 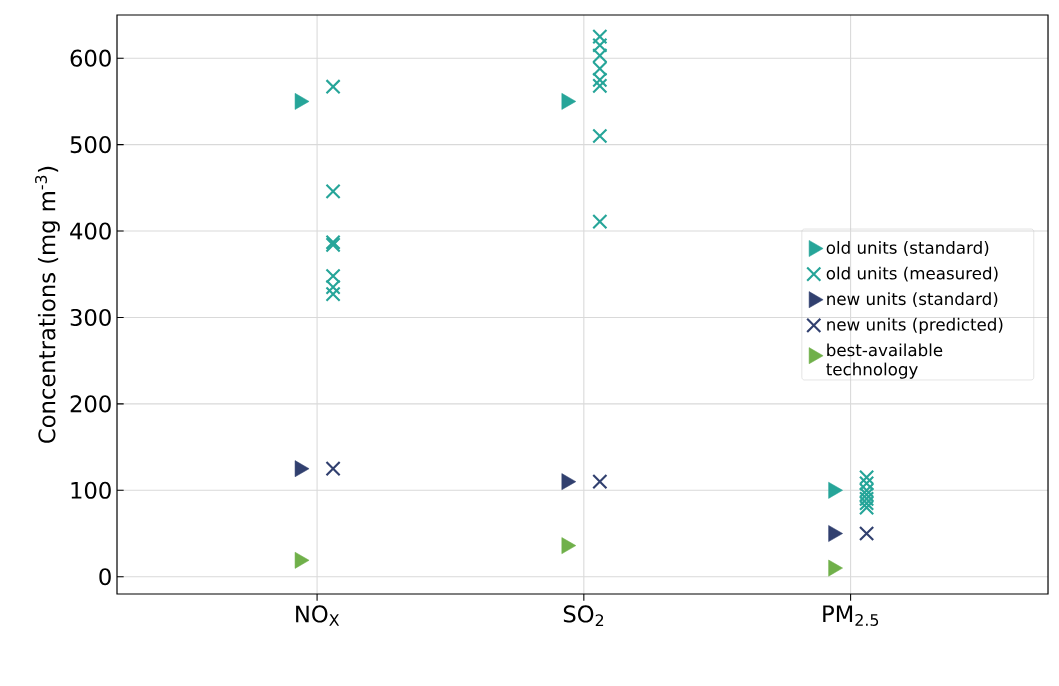 What do you see at coordinates (884, 361) in the screenshot?
I see `legend-label: best-available technology` at bounding box center [884, 361].